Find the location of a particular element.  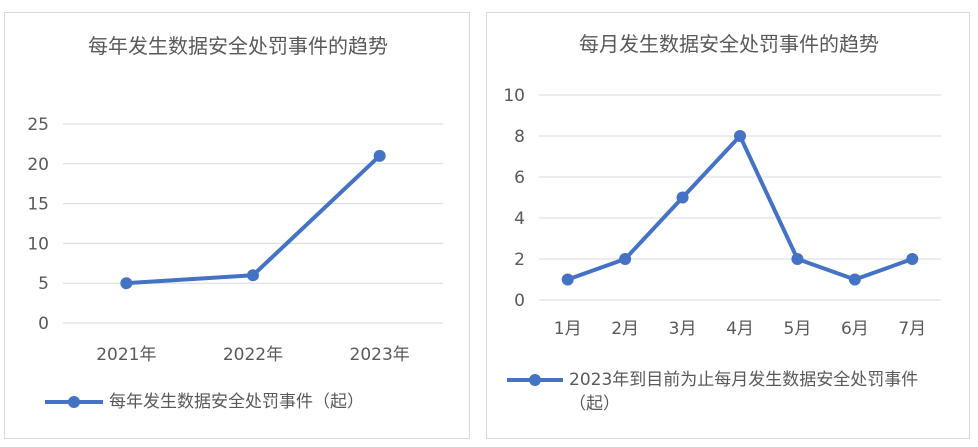

x-tick-label: 2021年 is located at coordinates (126, 355).